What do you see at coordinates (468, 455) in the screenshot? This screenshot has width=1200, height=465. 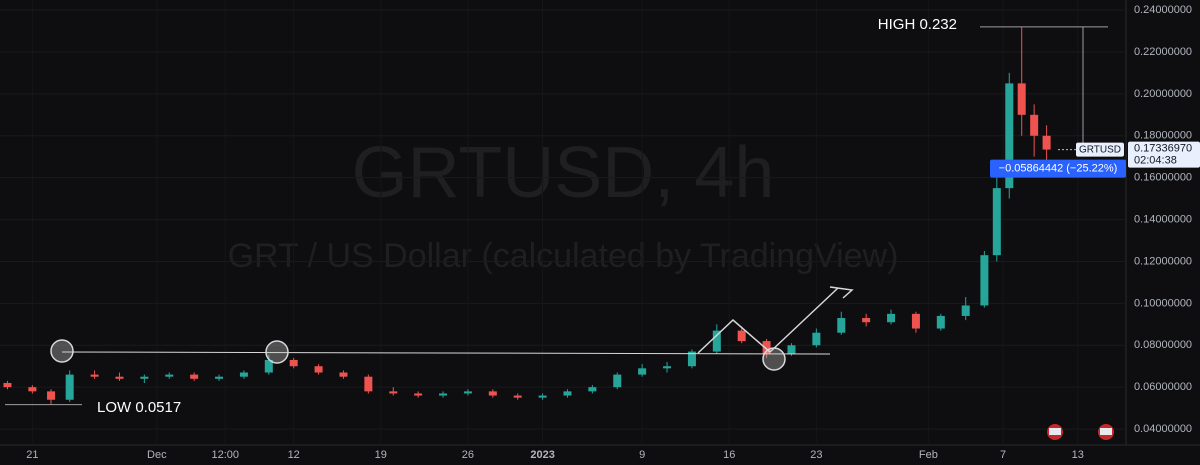 I see `x-tick-label: 26` at bounding box center [468, 455].